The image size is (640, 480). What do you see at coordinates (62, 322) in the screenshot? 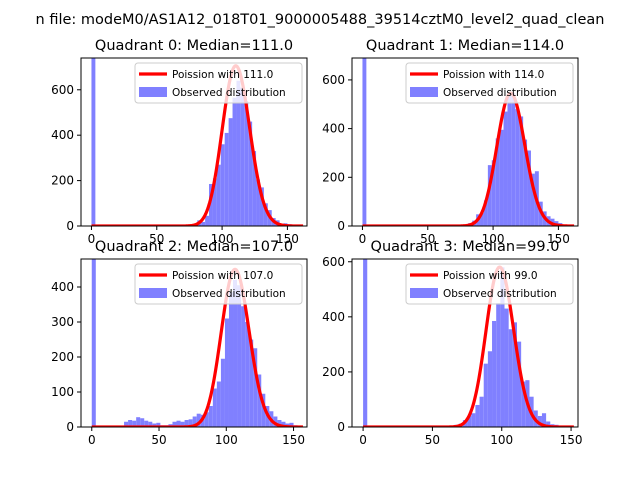
I see `y-tick-label: 300` at bounding box center [62, 322].